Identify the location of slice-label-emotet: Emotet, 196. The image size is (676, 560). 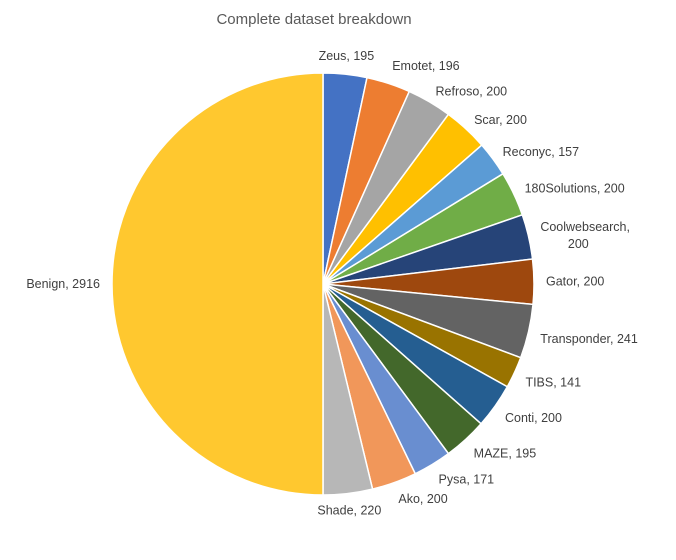
(425, 66).